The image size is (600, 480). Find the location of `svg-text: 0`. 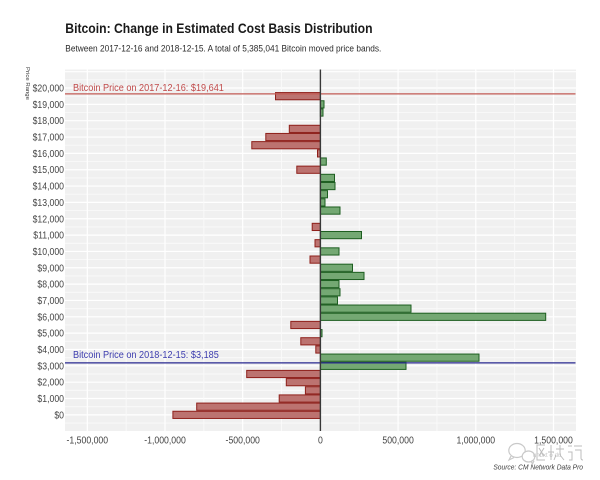

svg-text: 0 is located at coordinates (320, 440).